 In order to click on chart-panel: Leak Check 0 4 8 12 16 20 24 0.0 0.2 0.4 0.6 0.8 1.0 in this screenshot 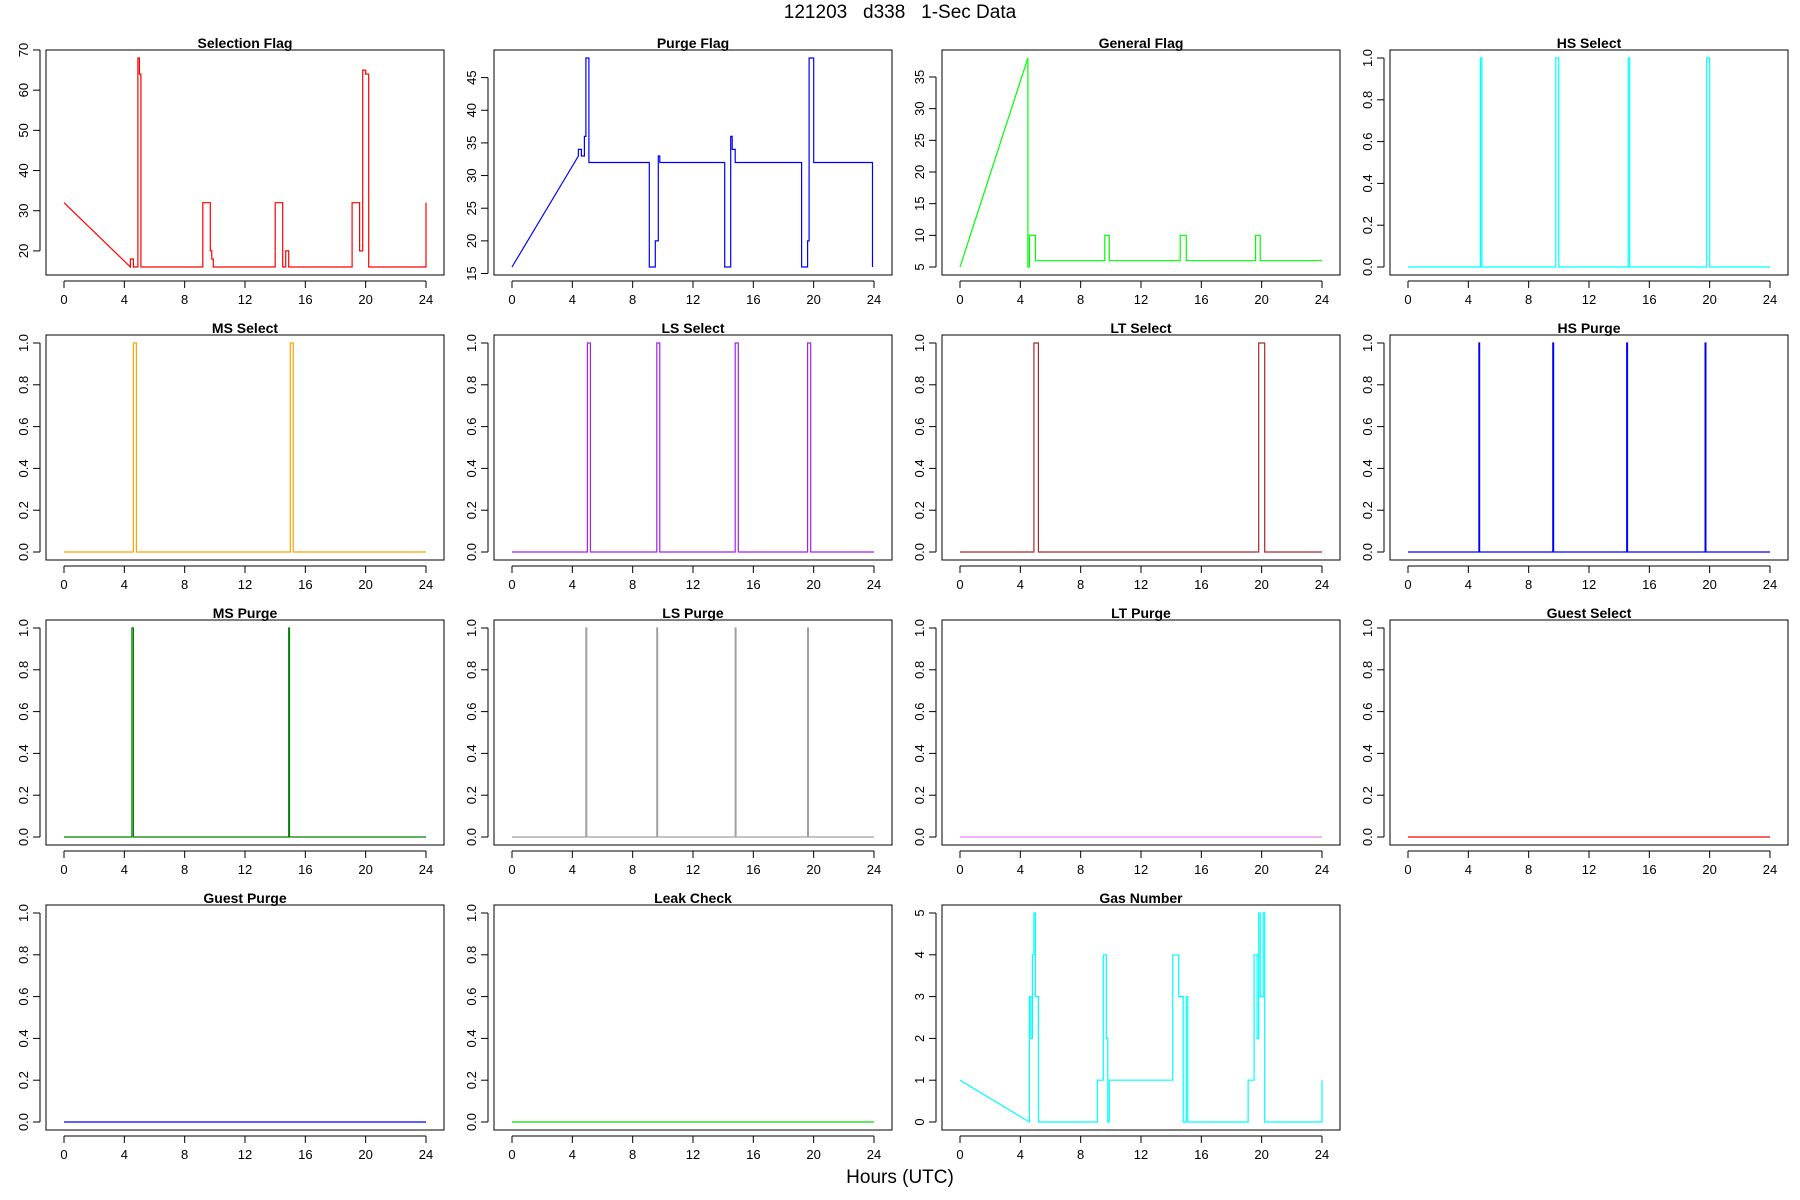, I will do `click(678, 1026)`.